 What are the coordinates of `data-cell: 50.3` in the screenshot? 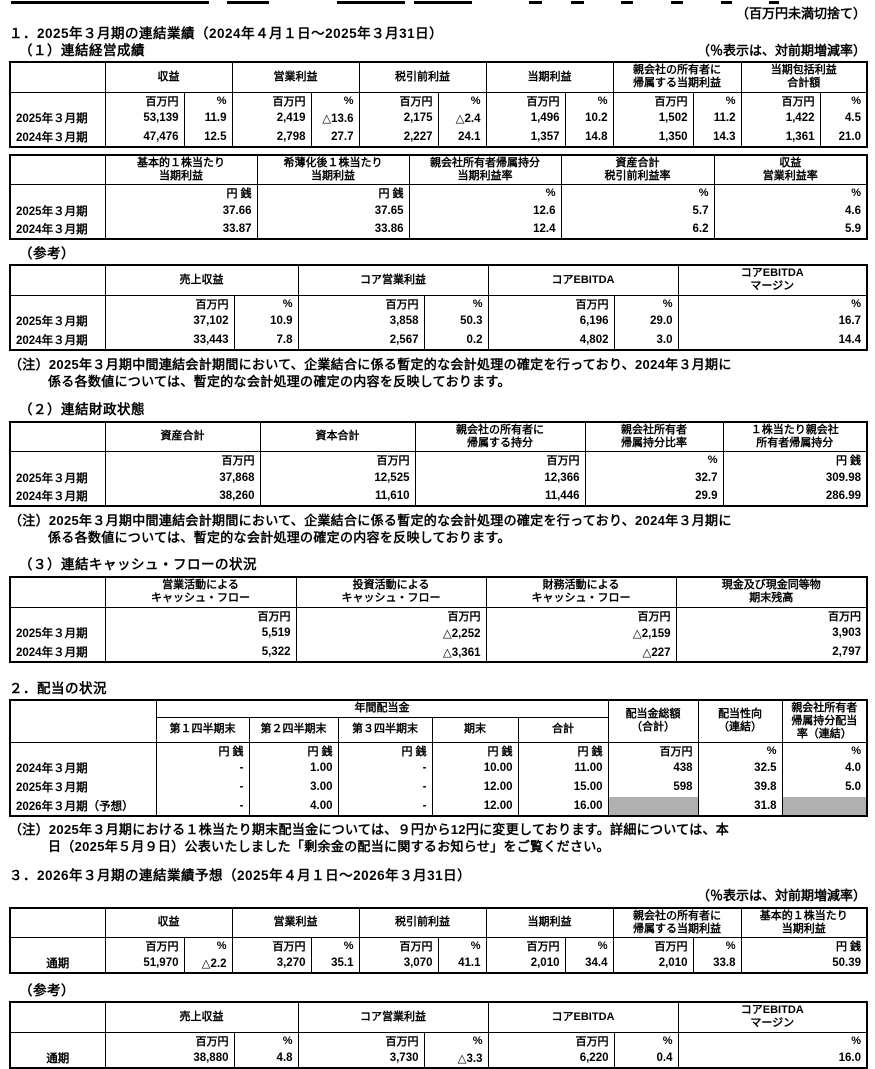 It's located at (456, 321).